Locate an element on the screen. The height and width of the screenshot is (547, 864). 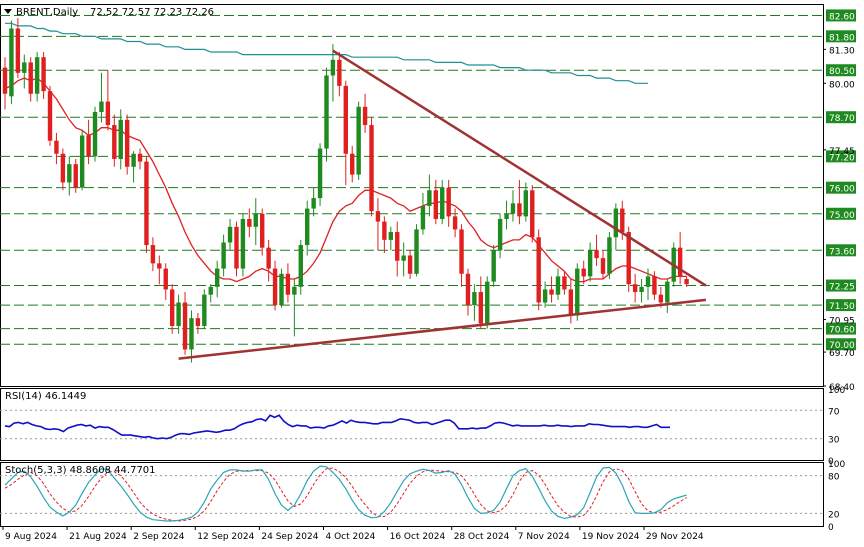
level-label: 77.20 is located at coordinates (842, 158).